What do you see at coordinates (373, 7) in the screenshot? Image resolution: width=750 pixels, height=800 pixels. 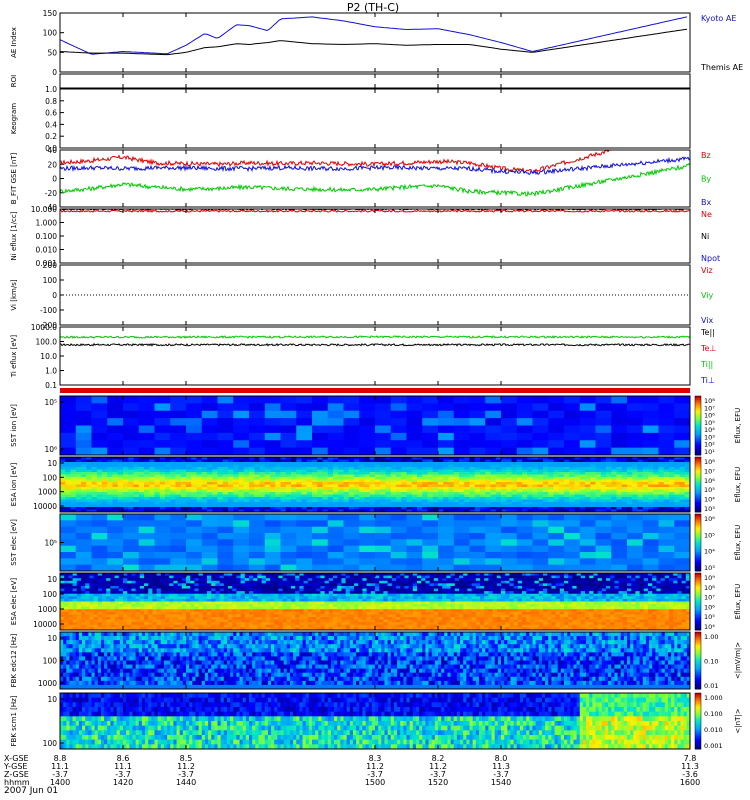 I see `plot-title: P2 (TH-C)` at bounding box center [373, 7].